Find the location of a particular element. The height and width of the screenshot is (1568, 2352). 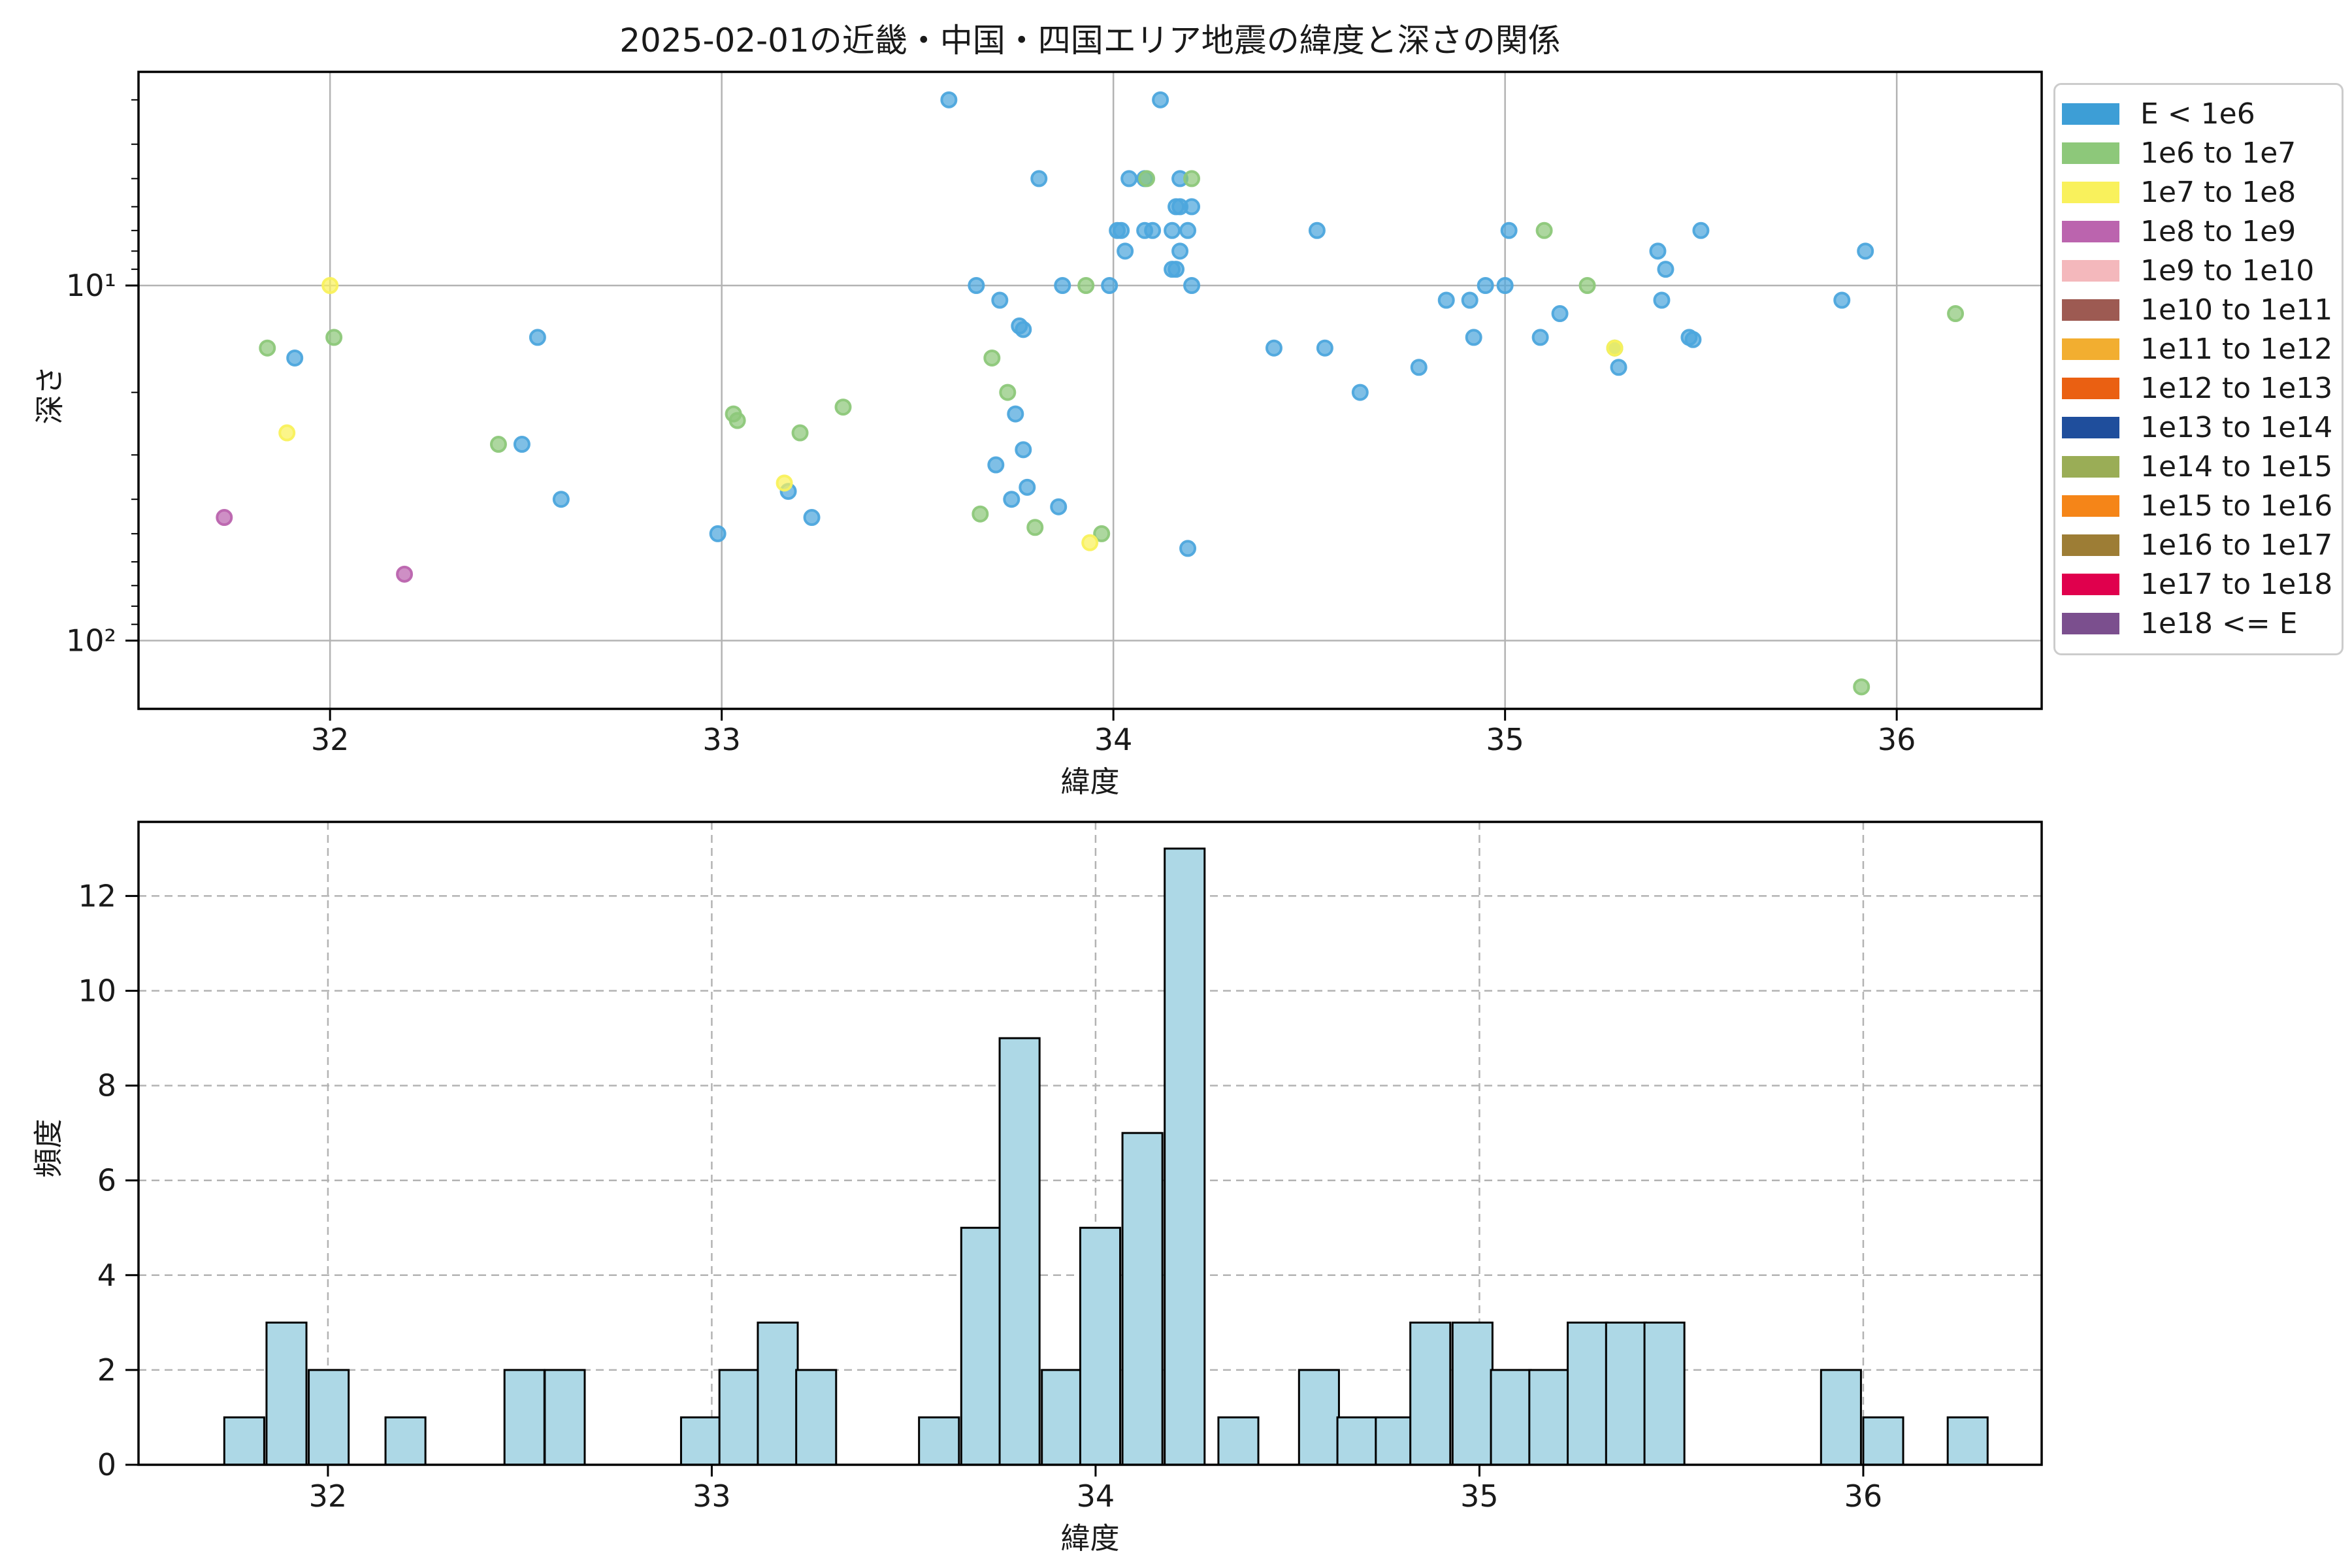

legend-item: 1e11 to 1e12 is located at coordinates (2198, 348).